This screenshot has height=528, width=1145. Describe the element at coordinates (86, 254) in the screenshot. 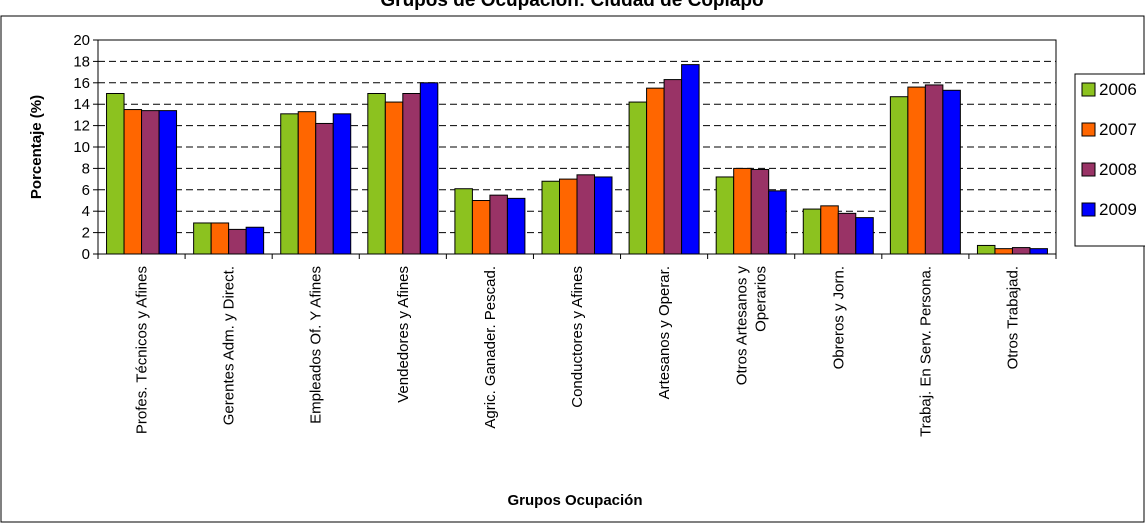

I see `y-tick-label: 0` at that location.